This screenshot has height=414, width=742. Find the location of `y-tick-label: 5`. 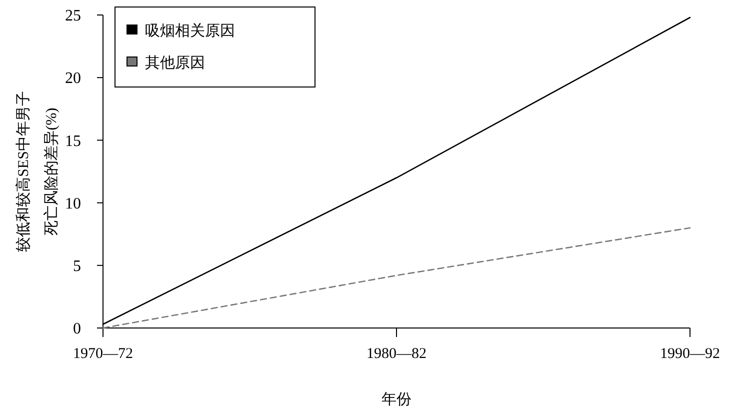

y-tick-label: 5 is located at coordinates (77, 266).